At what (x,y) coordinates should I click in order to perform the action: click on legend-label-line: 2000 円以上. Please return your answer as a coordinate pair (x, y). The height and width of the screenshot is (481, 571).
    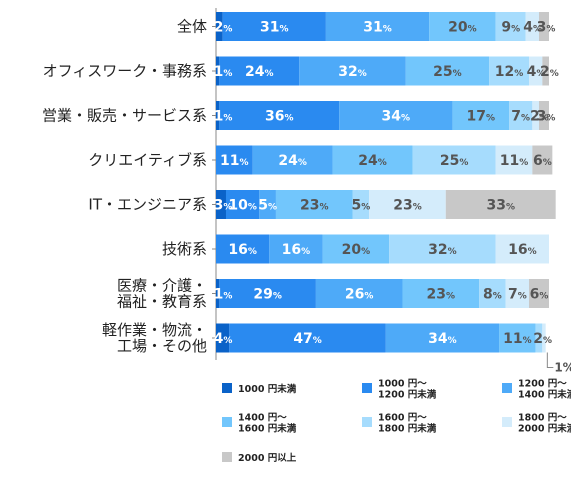
    Looking at the image, I should click on (267, 458).